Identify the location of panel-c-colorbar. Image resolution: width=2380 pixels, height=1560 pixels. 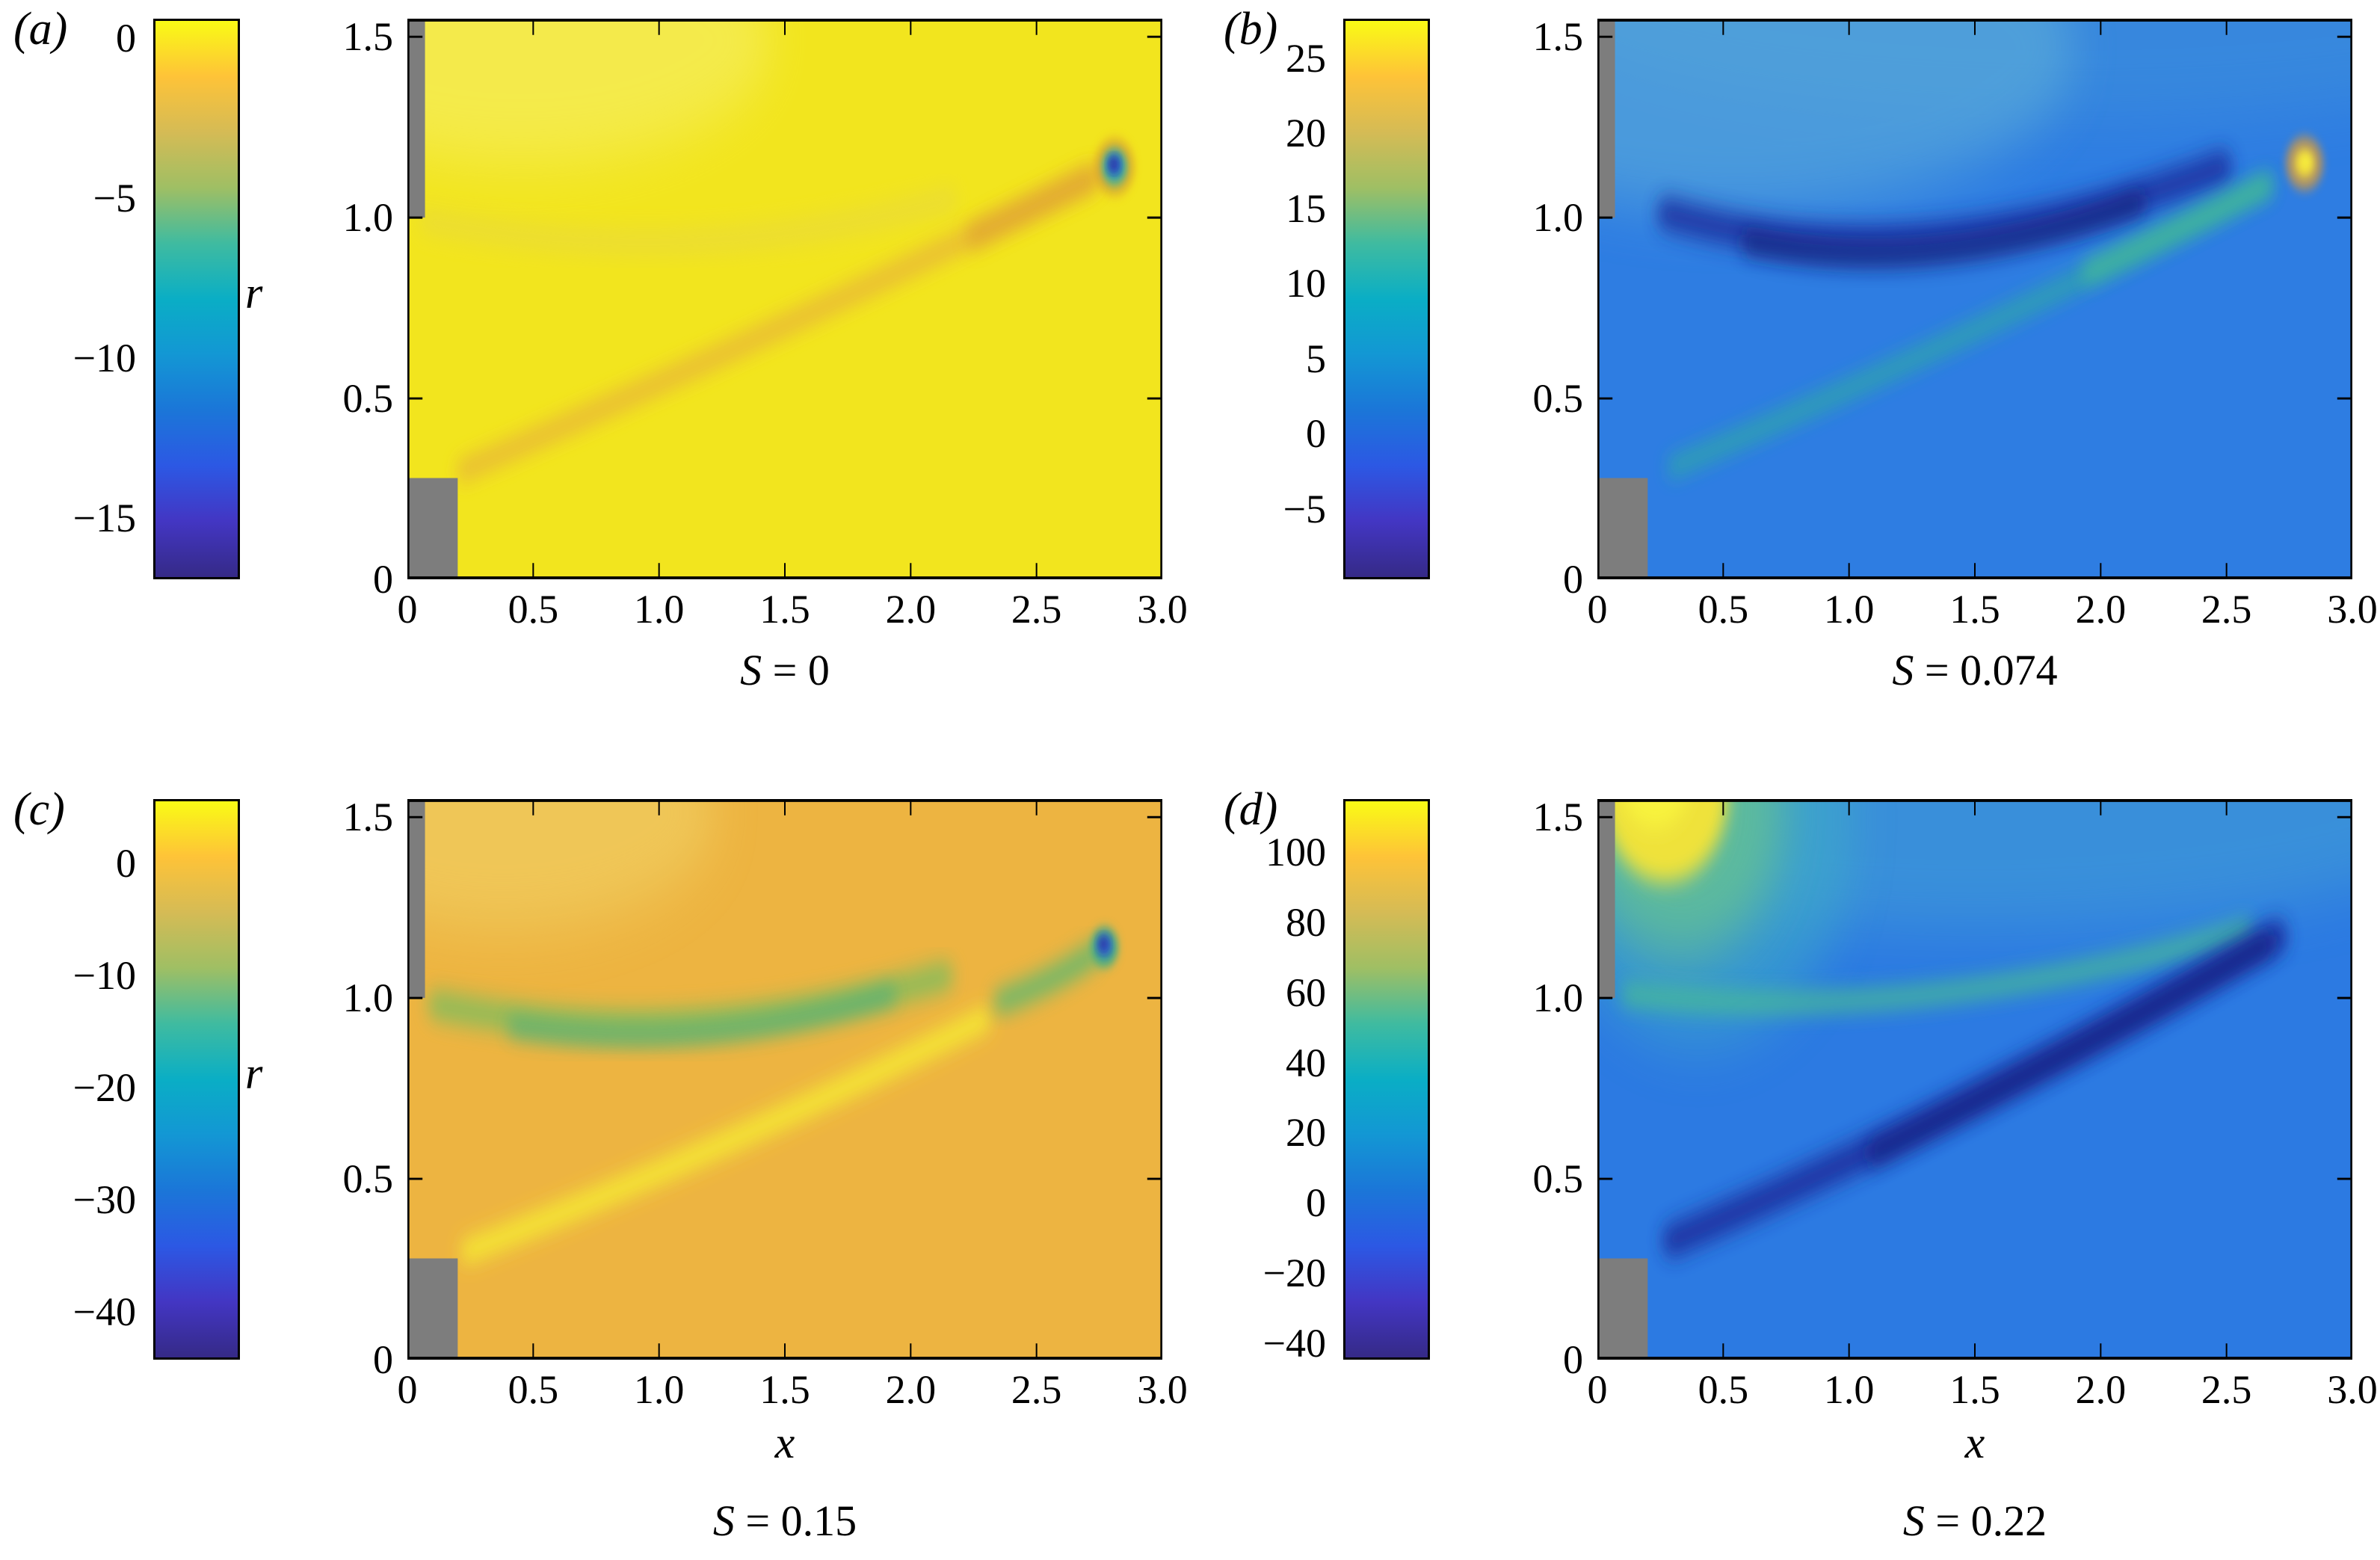
(196, 1079).